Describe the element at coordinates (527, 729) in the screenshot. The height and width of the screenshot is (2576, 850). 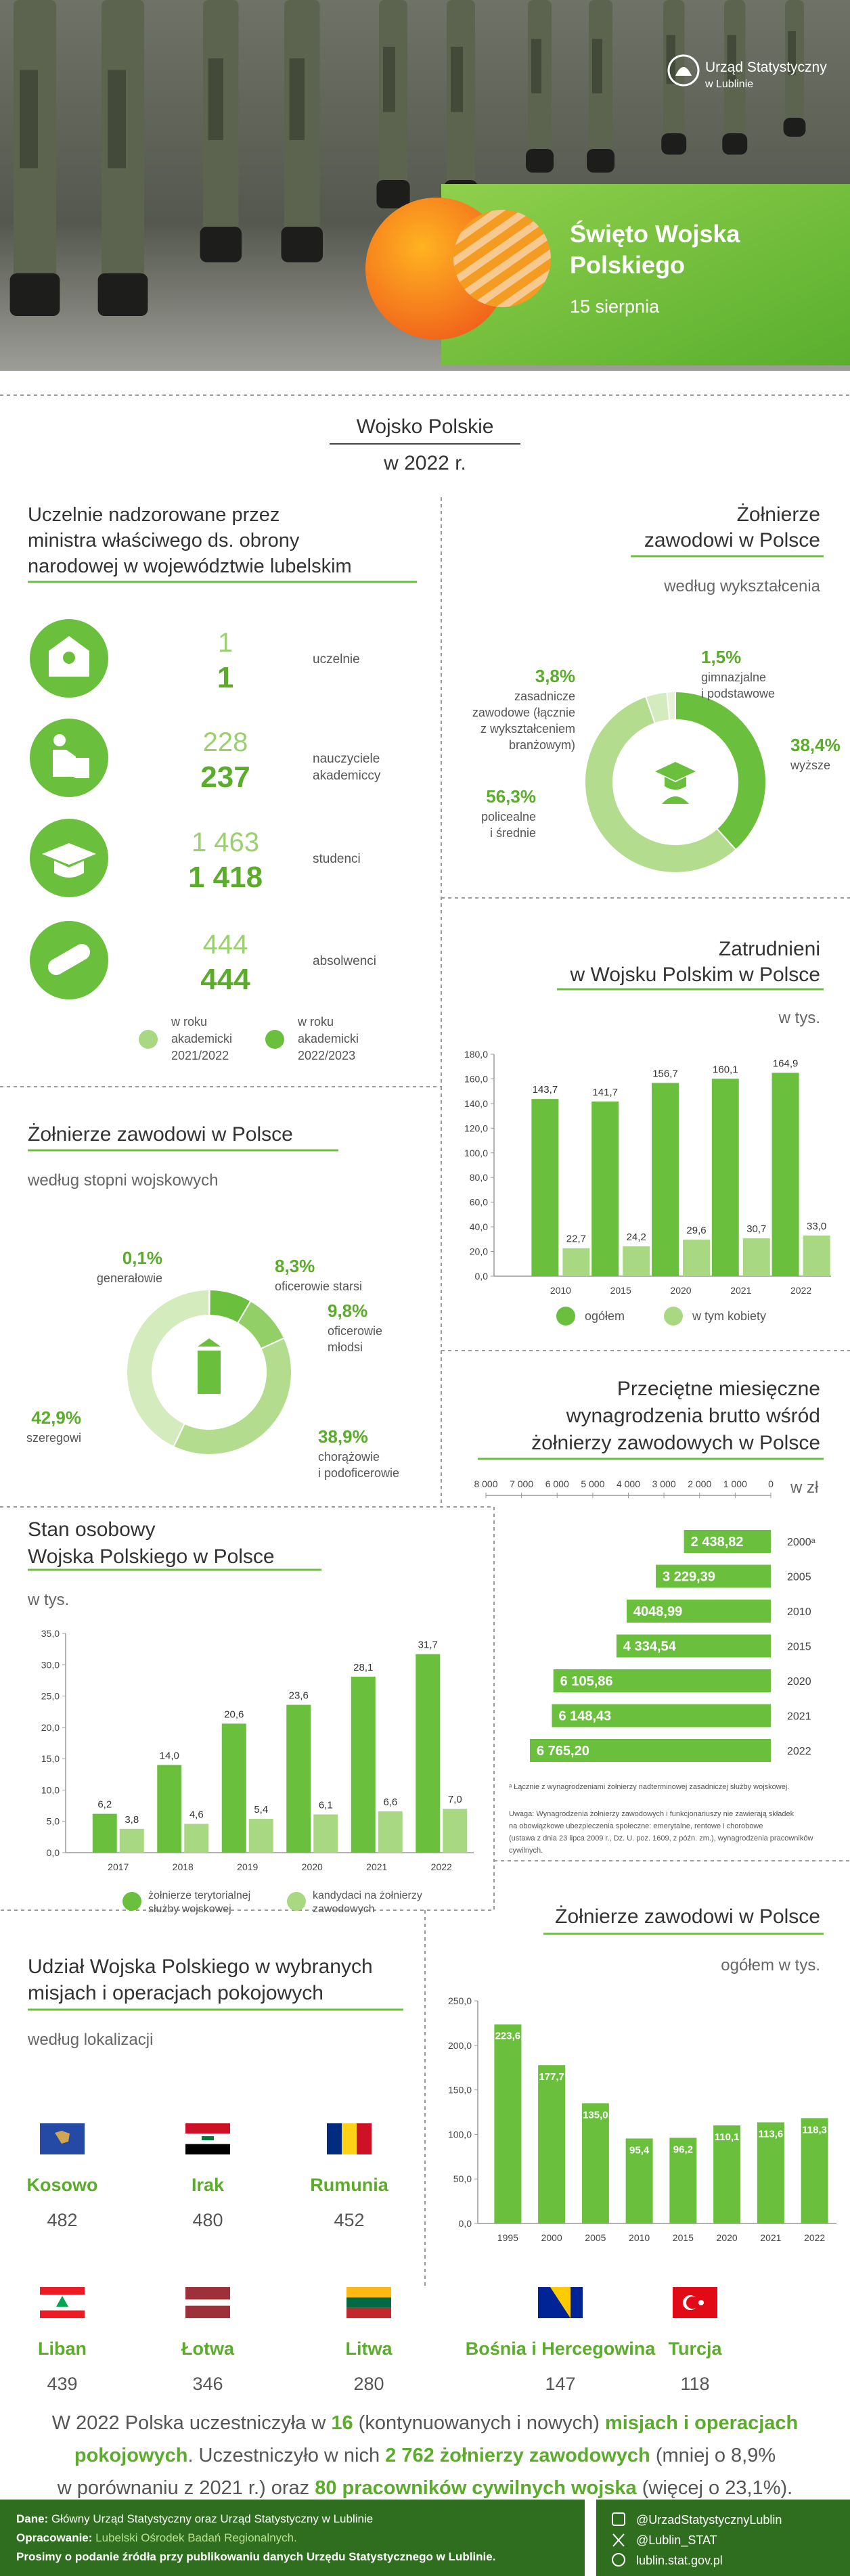
I see `category-label: z wykształceniem` at that location.